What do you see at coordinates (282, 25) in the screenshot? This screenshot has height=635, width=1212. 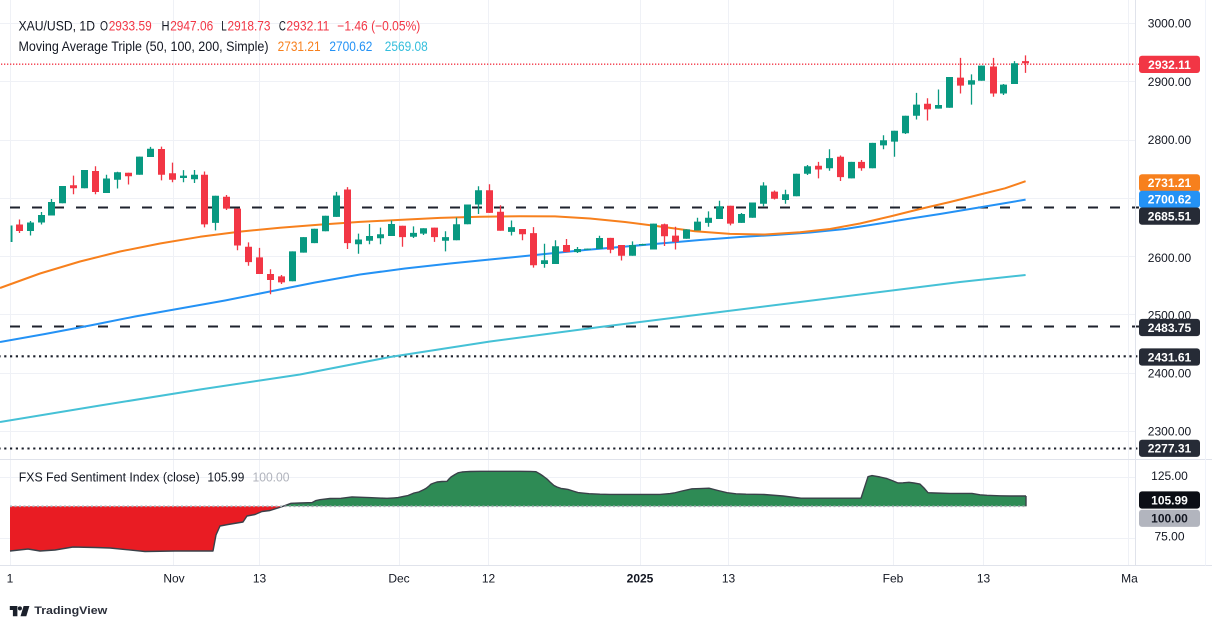 I see `svg-text: C` at bounding box center [282, 25].